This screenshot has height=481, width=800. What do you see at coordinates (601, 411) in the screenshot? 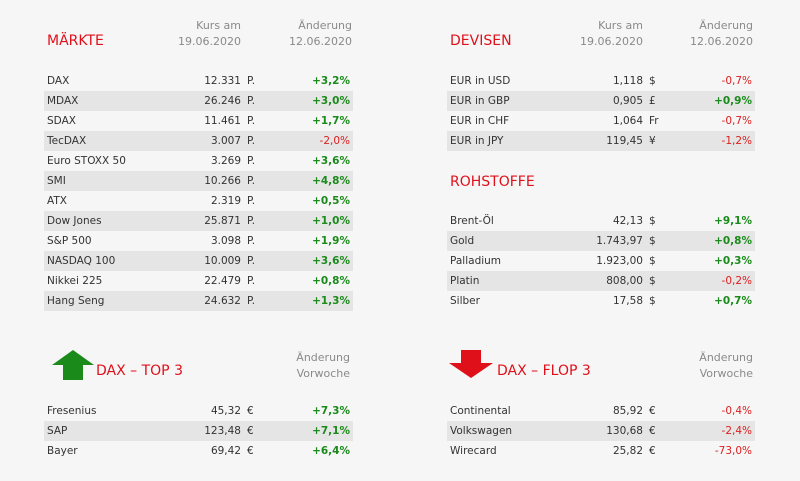
I see `table-row: Continental 85,92 € -0,4%` at bounding box center [601, 411].